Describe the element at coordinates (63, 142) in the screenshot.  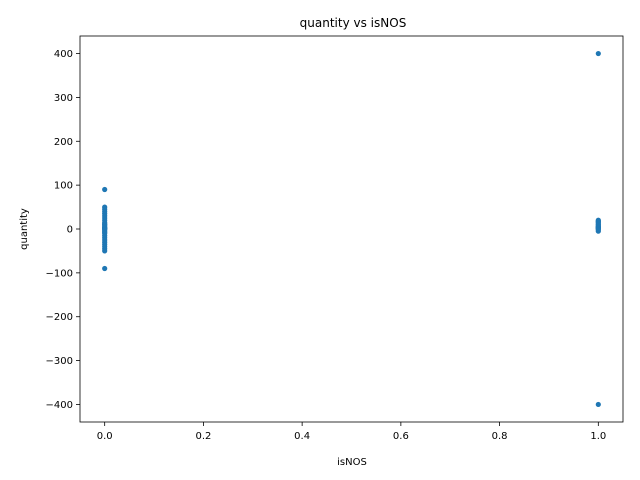
I see `y-tick-label: 200` at that location.